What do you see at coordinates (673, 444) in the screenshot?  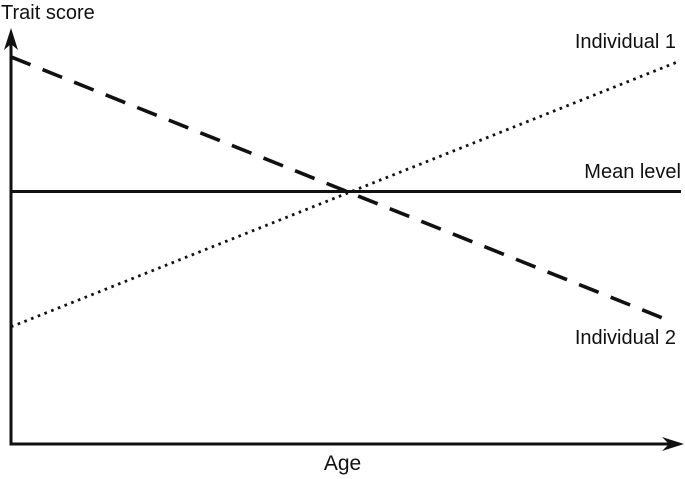 I see `x-axis-arrow` at bounding box center [673, 444].